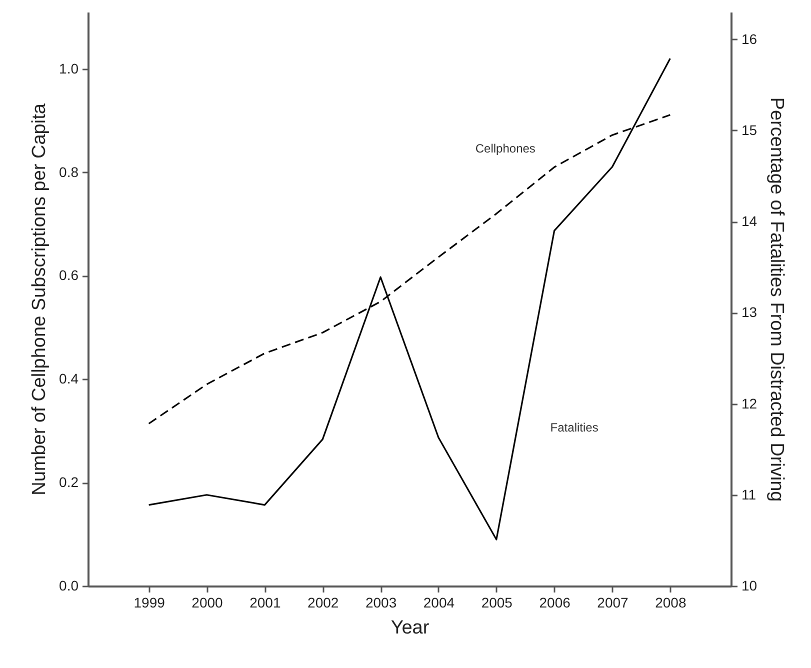 The width and height of the screenshot is (811, 668). I want to click on x-tick-label: 2007, so click(613, 602).